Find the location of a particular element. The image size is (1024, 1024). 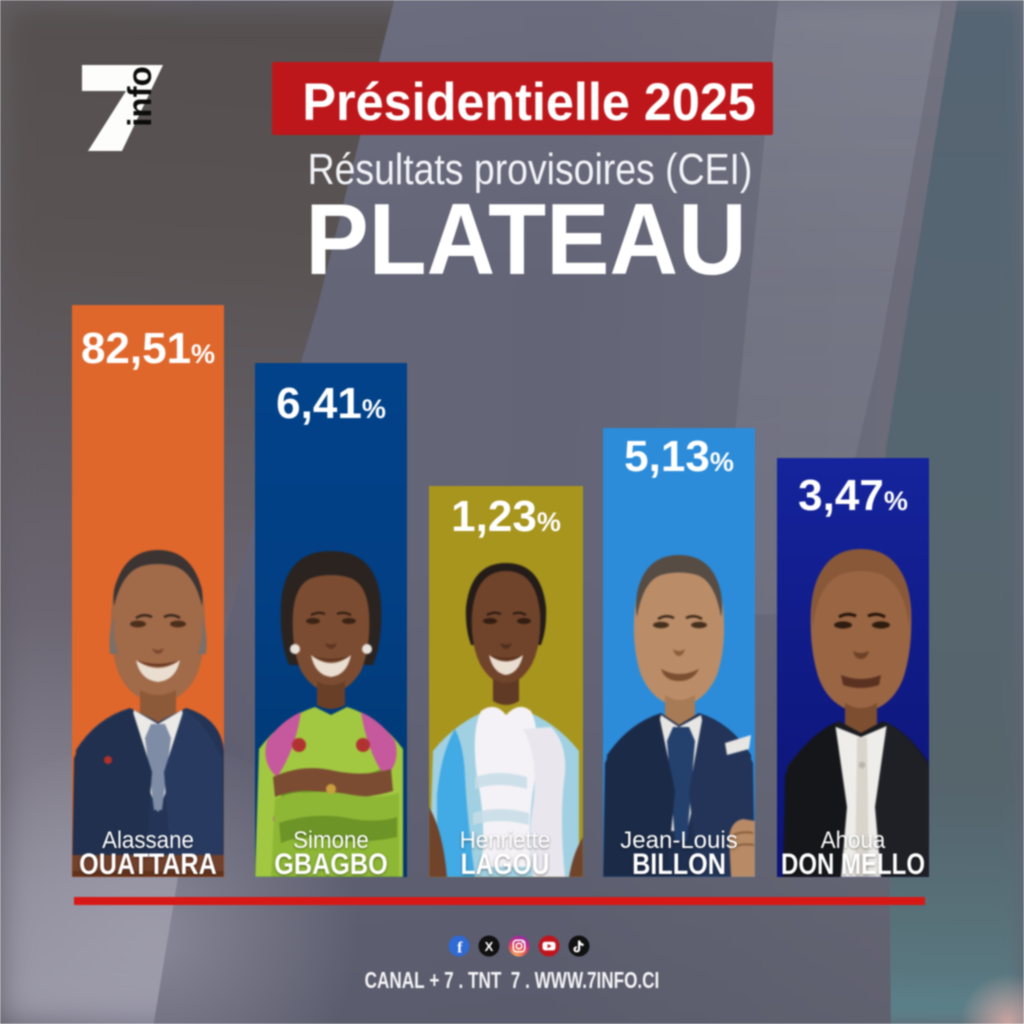

svg-text: X is located at coordinates (489, 946).